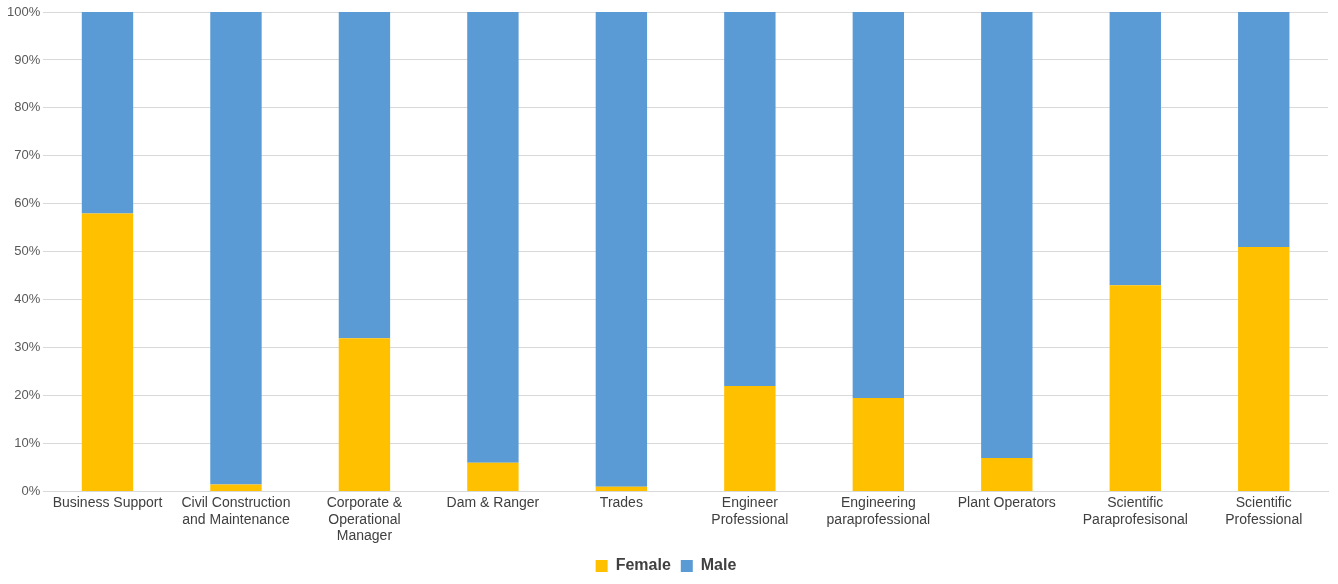 This screenshot has height=584, width=1338. What do you see at coordinates (1135, 510) in the screenshot?
I see `x-tick-label: Scientific Paraprofesisonal` at bounding box center [1135, 510].